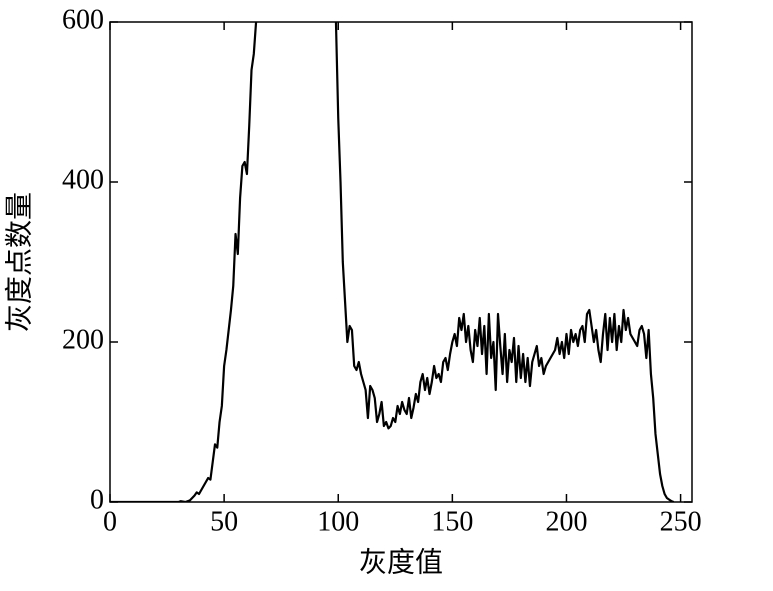  I want to click on x-axis-label: 灰度值, so click(401, 562).